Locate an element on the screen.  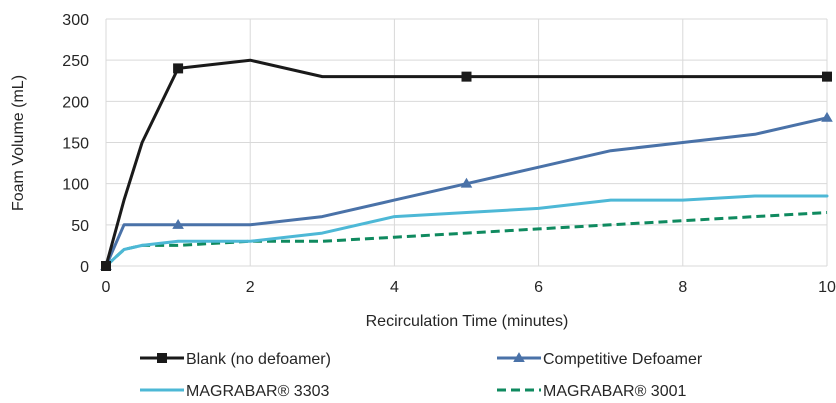
x-tick-label: 2 is located at coordinates (250, 287).